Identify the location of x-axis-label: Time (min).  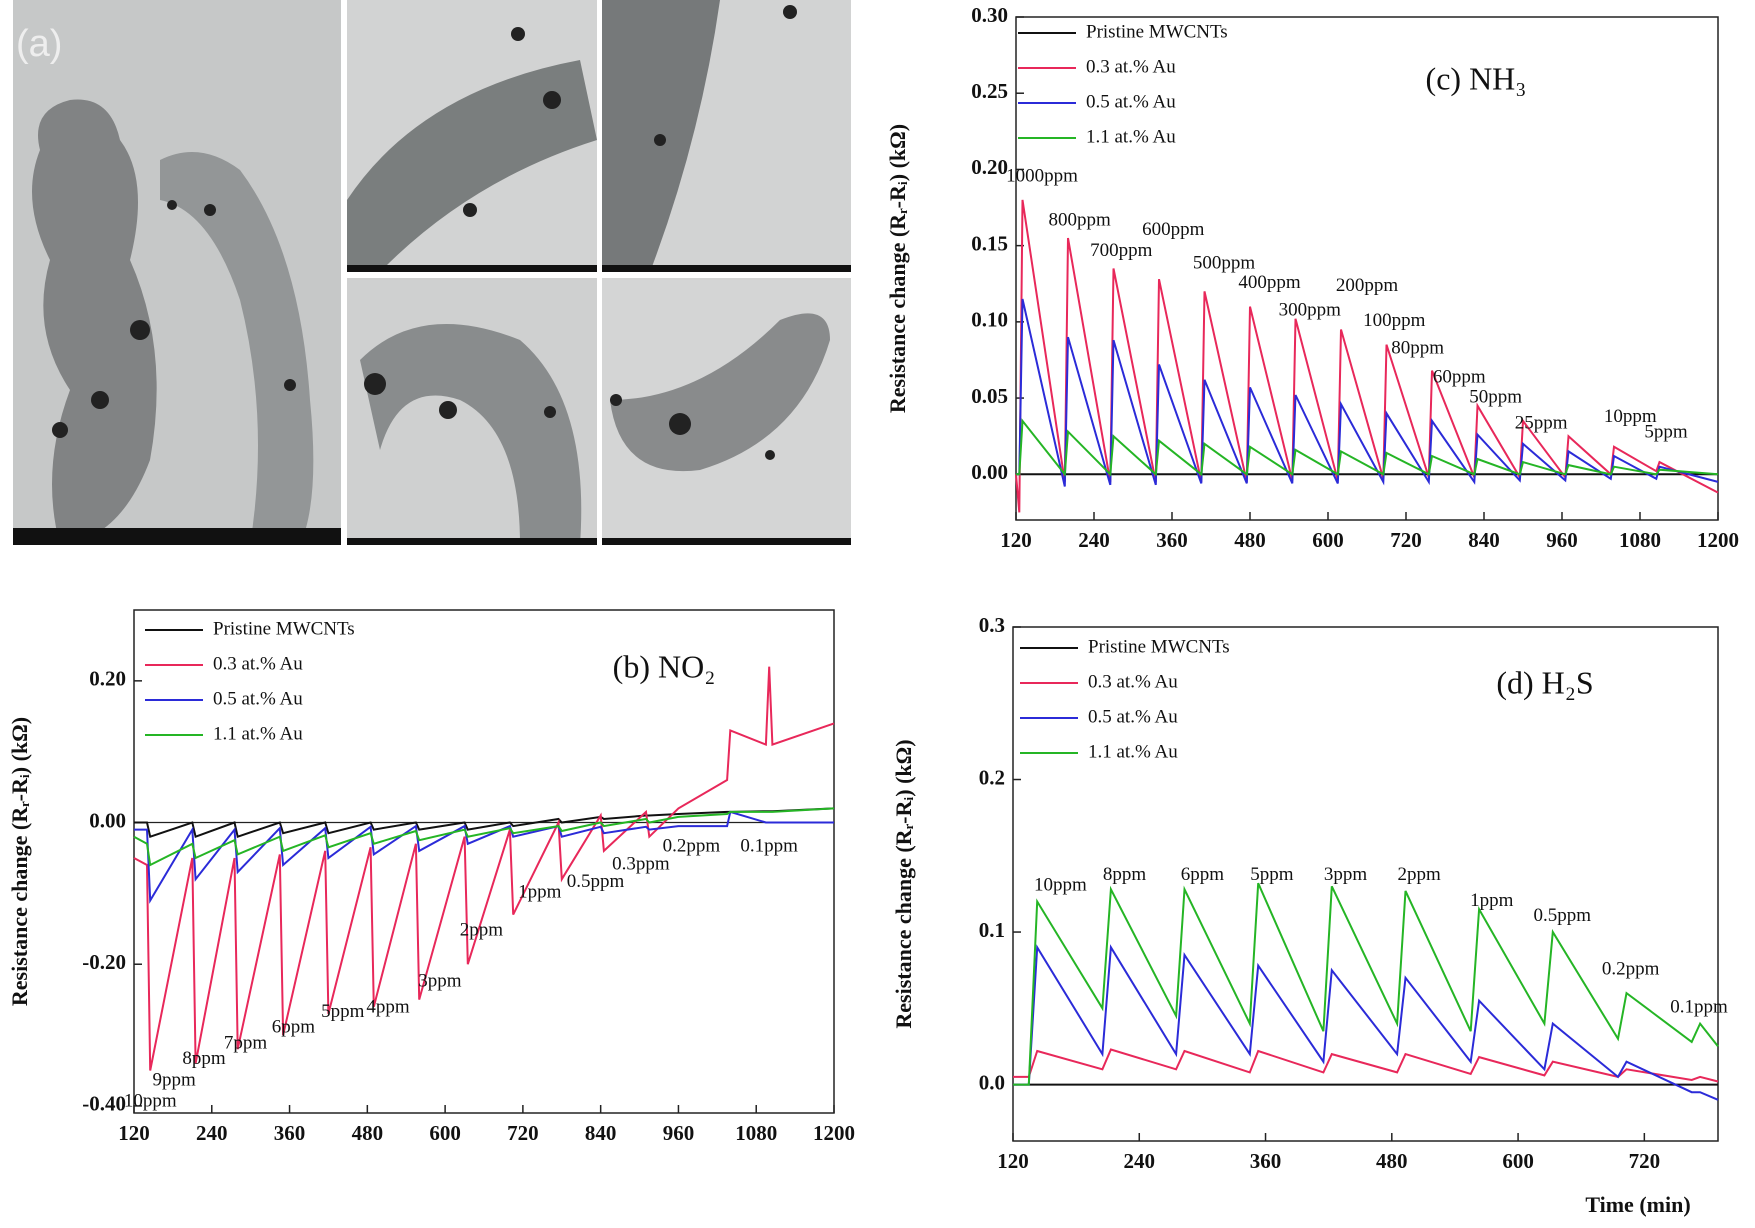
(1637, 1204).